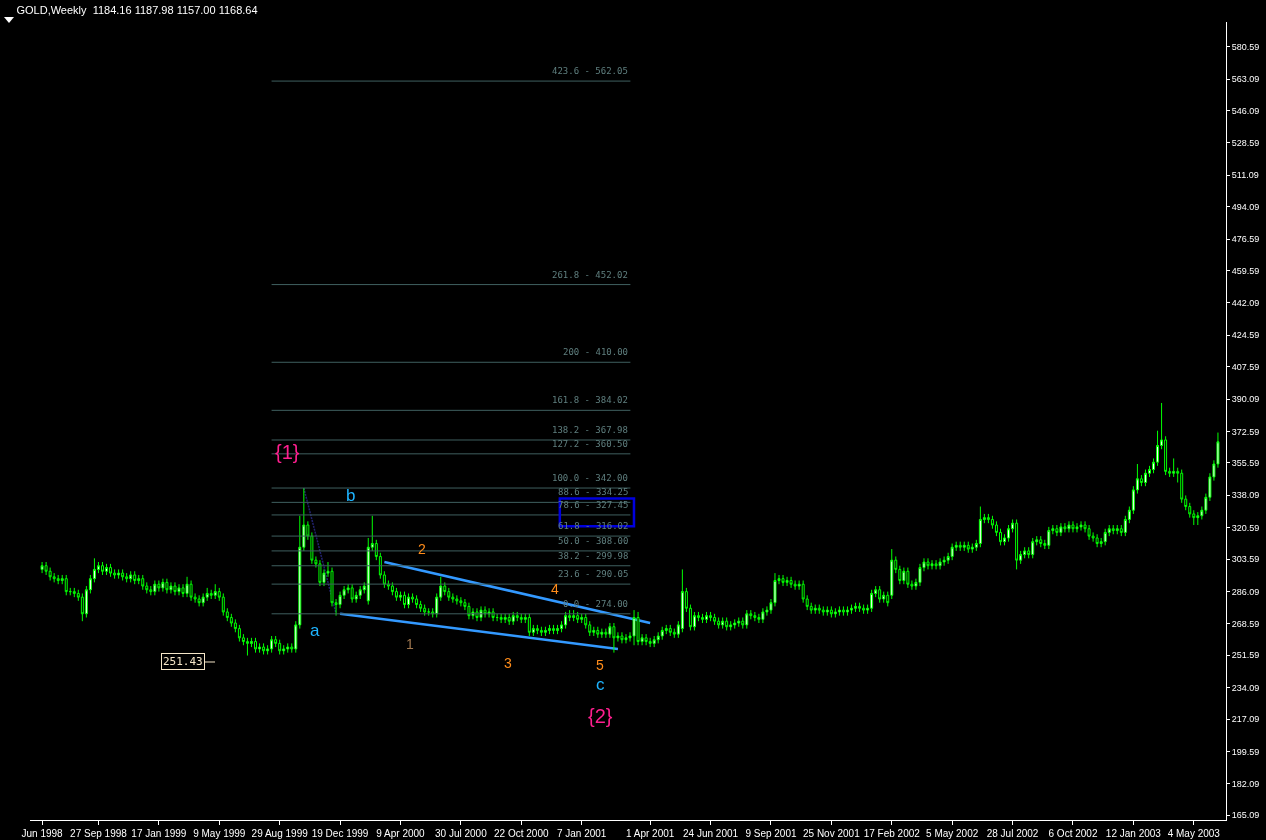 Image resolution: width=1266 pixels, height=840 pixels. What do you see at coordinates (508, 663) in the screenshot?
I see `annotation: 3` at bounding box center [508, 663].